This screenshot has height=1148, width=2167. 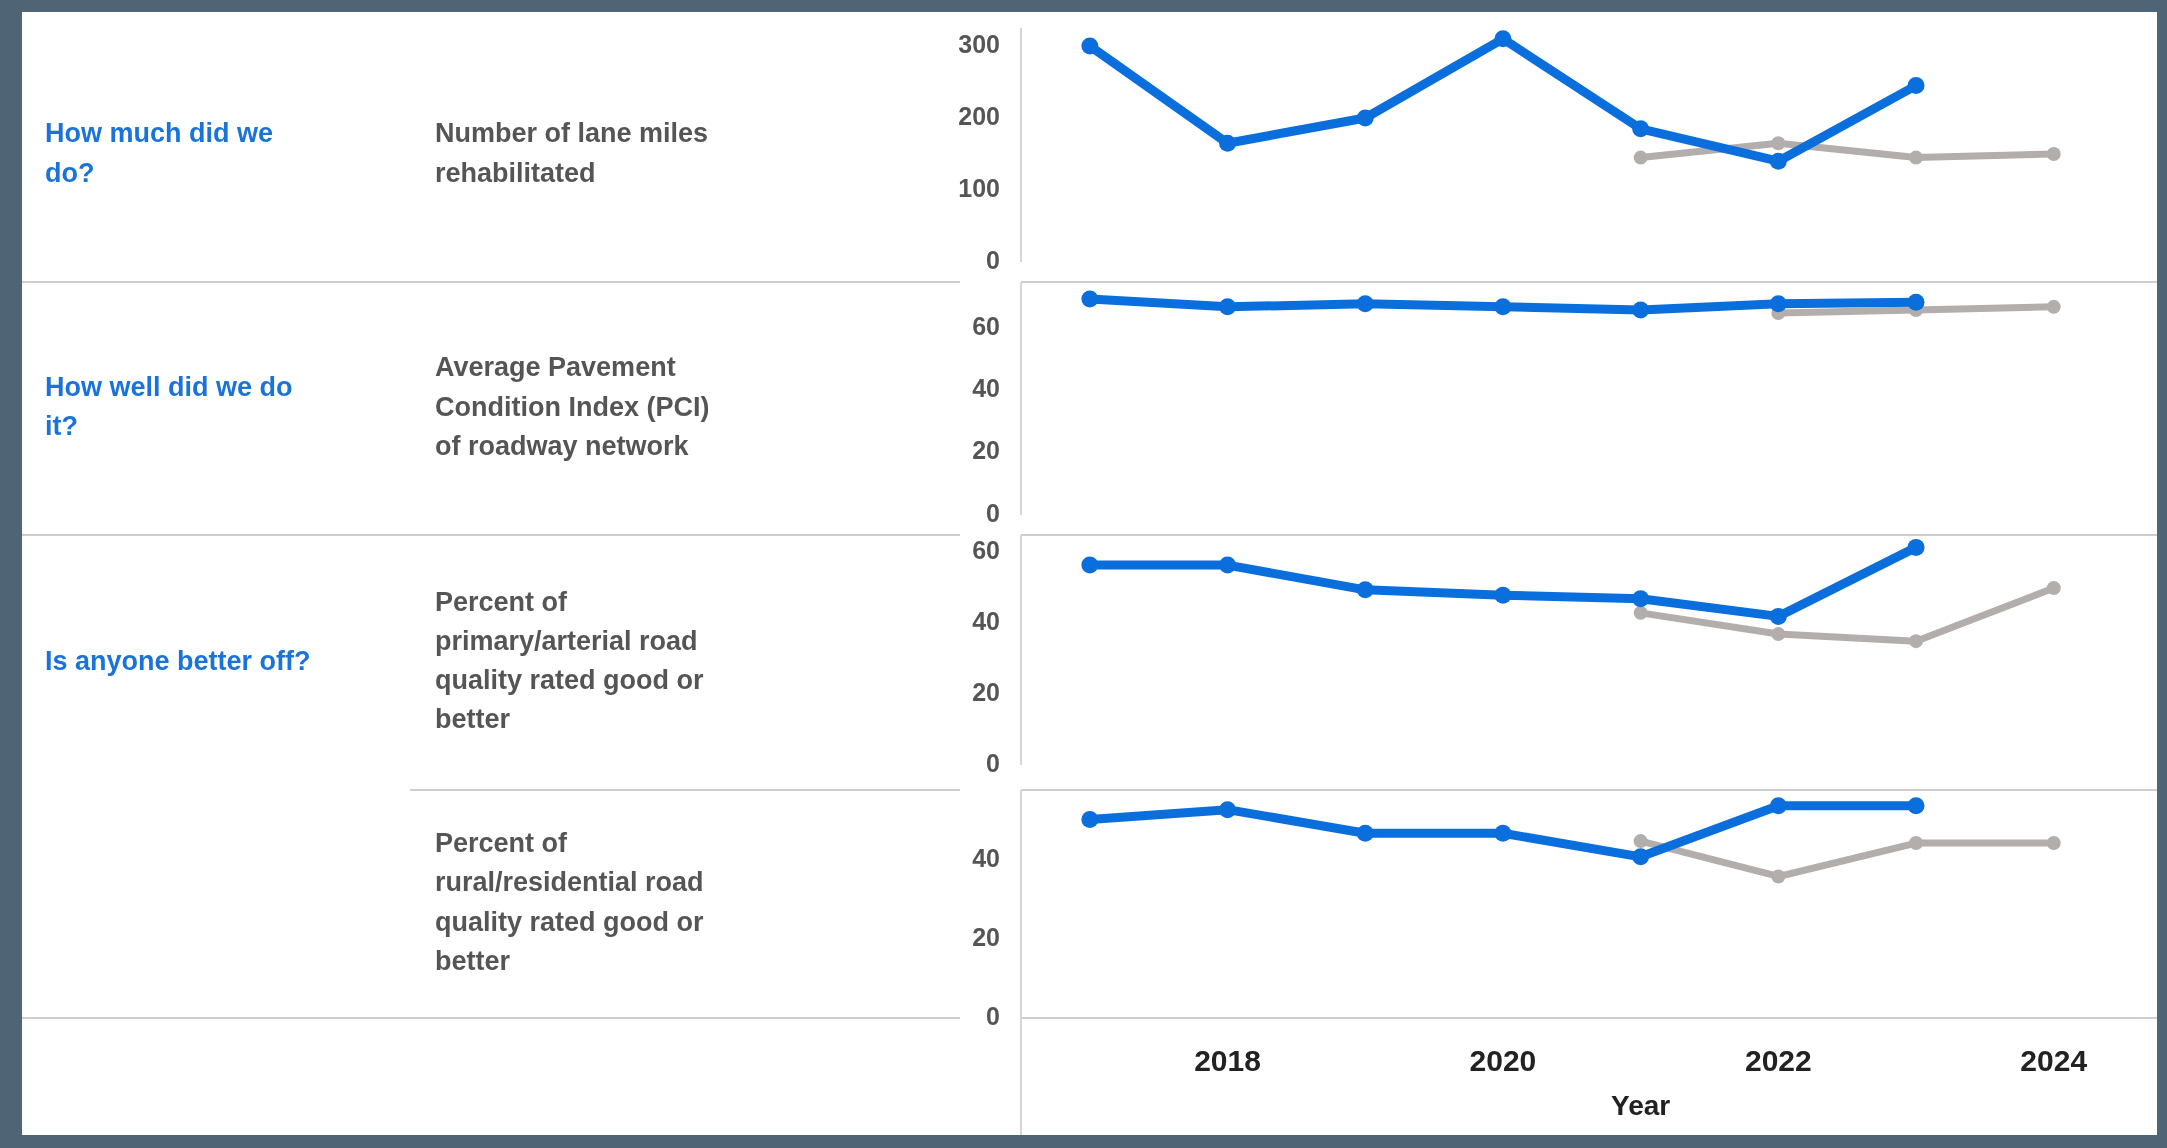 What do you see at coordinates (2054, 1060) in the screenshot?
I see `x-tick-label: 2024` at bounding box center [2054, 1060].